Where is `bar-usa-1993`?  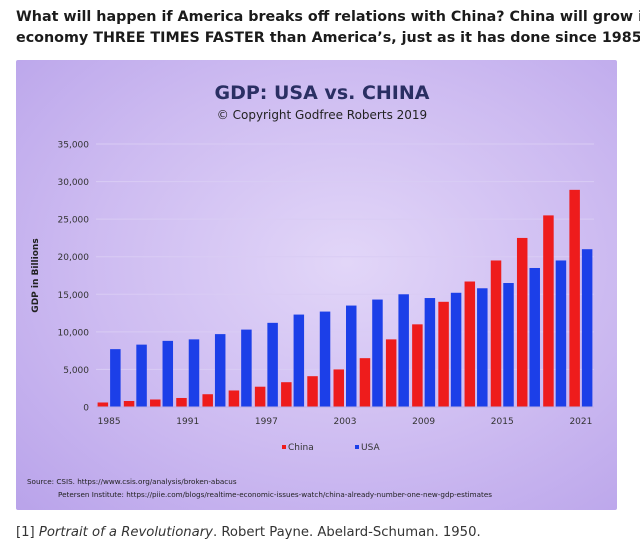 bar-usa-1993 is located at coordinates (220, 370).